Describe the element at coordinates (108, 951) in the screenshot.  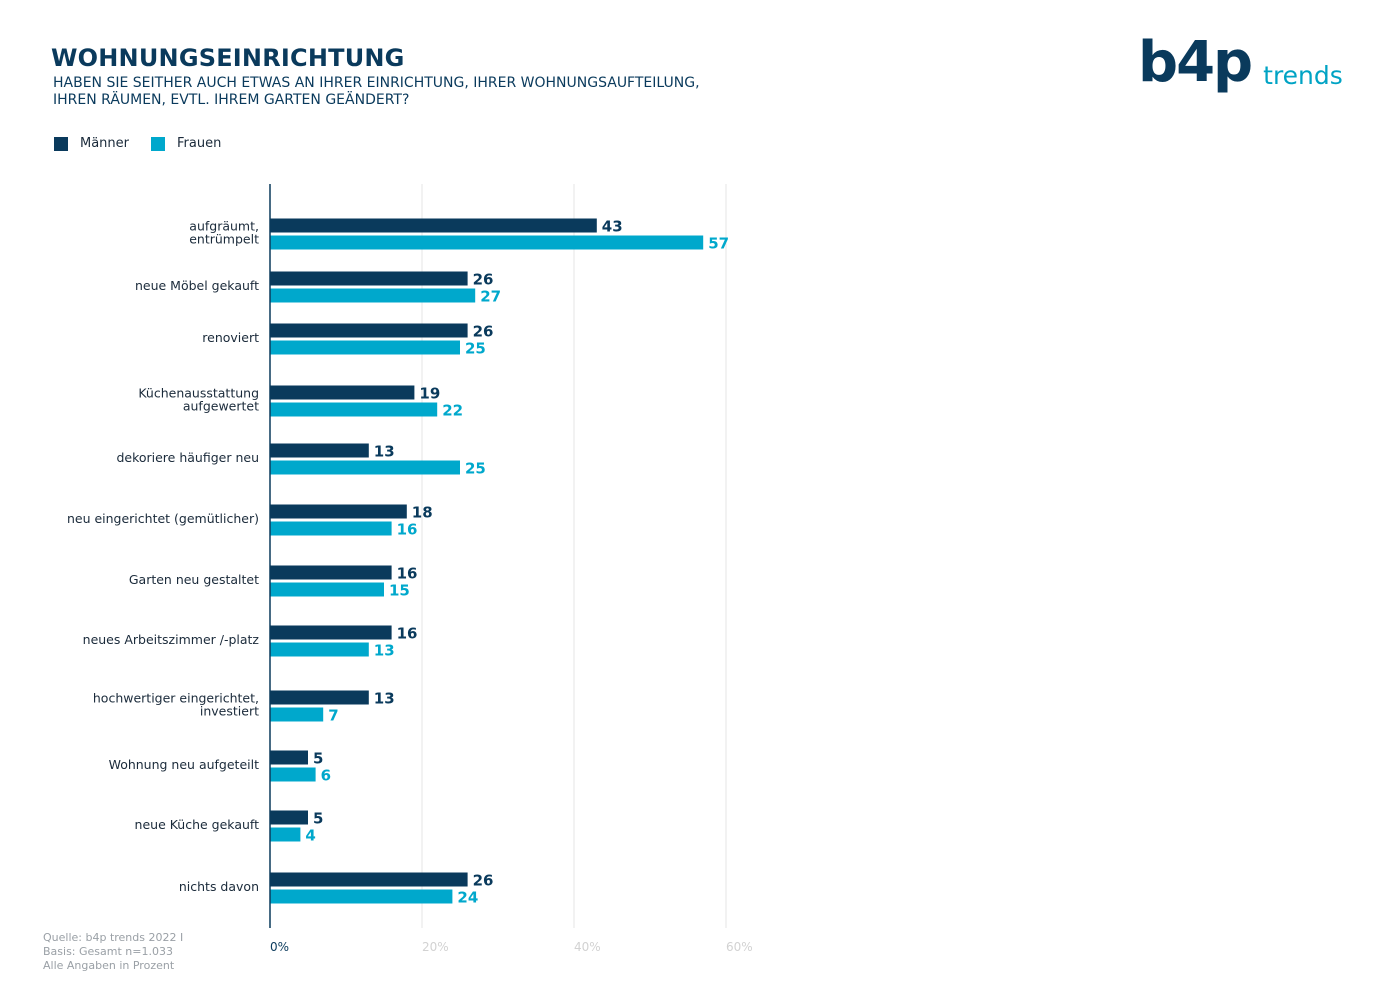
I see `footer-basis: Basis: Gesamt n=1.033` at that location.